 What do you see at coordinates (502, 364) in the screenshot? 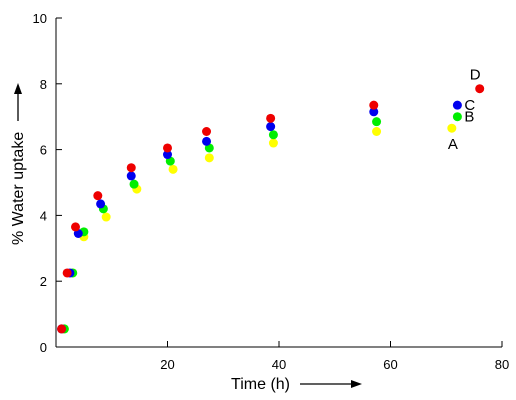
I see `x-tick-label: 80` at bounding box center [502, 364].